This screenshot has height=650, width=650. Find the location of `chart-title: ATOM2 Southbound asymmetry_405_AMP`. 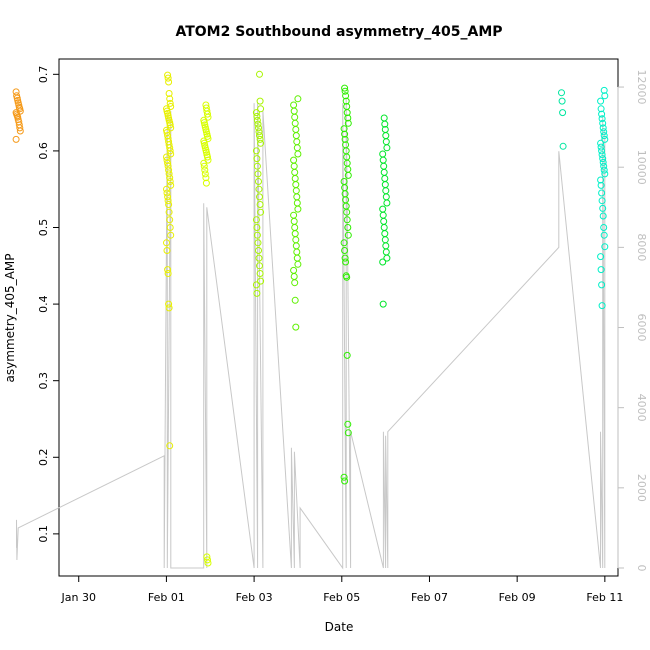

chart-title: ATOM2 Southbound asymmetry_405_AMP is located at coordinates (338, 32).